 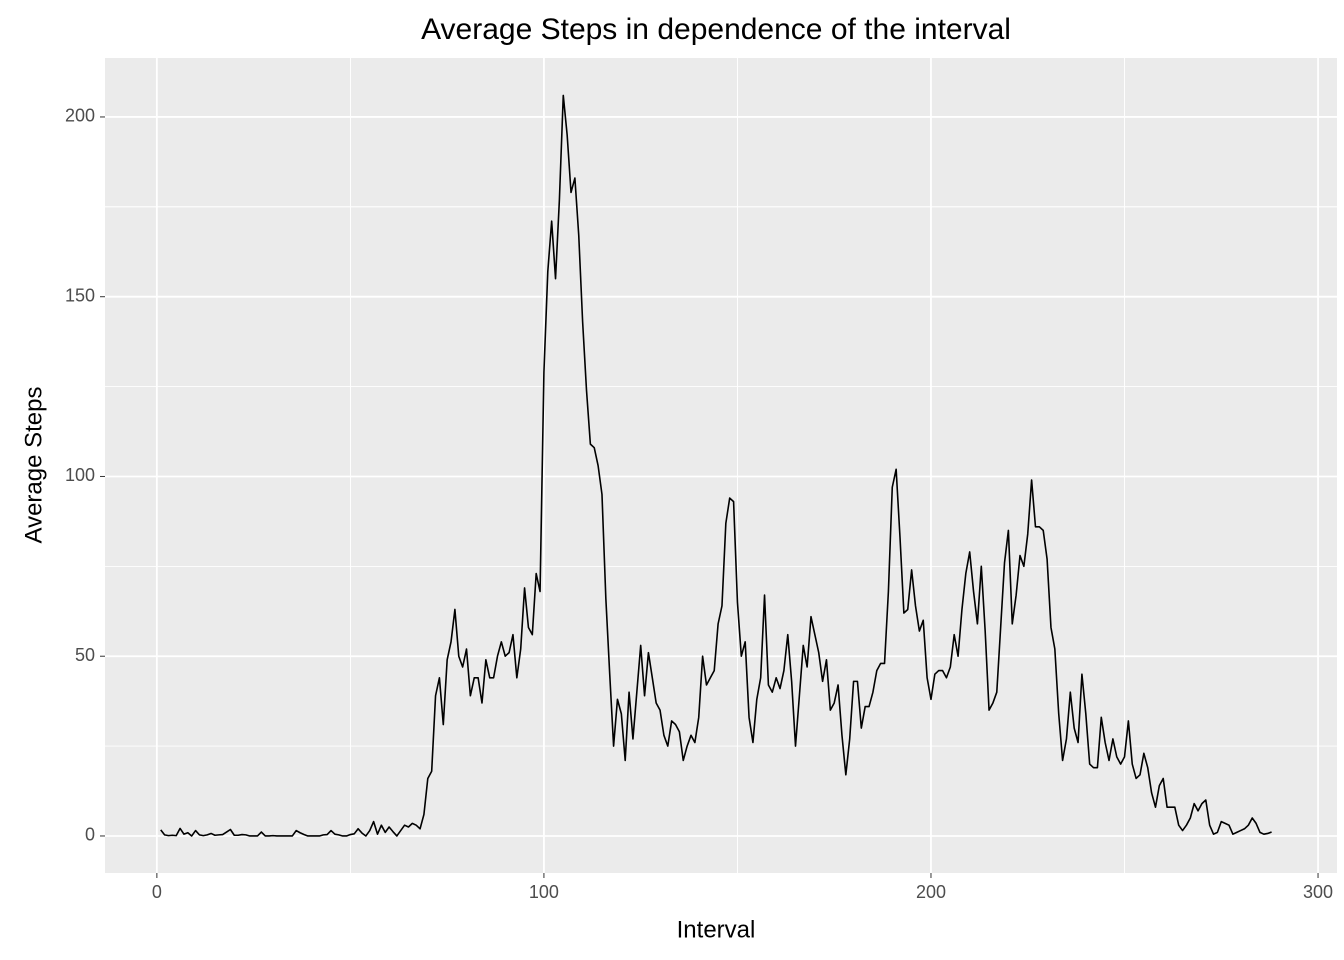 What do you see at coordinates (80, 475) in the screenshot?
I see `y-tick-label: 100` at bounding box center [80, 475].